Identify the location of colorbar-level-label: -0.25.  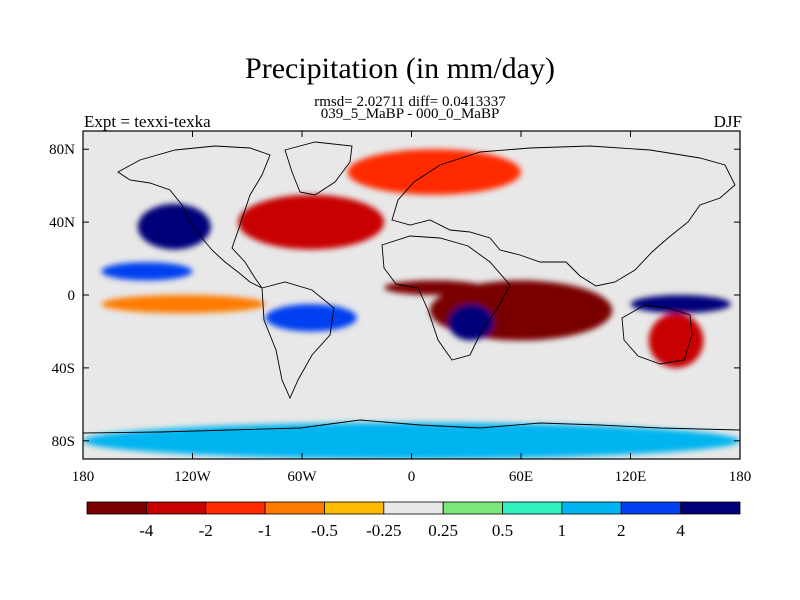
(383, 530).